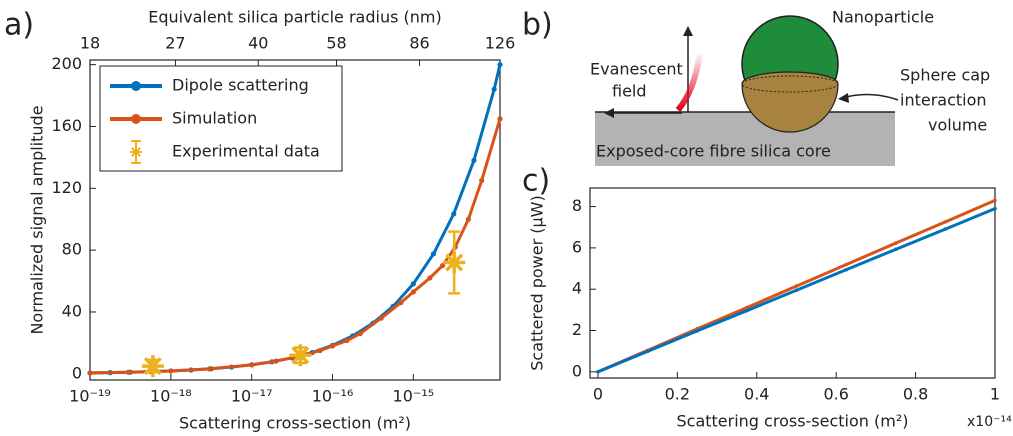 This screenshot has height=436, width=1013. What do you see at coordinates (414, 396) in the screenshot?
I see `x-tick-label: 10⁻¹⁵` at bounding box center [414, 396].